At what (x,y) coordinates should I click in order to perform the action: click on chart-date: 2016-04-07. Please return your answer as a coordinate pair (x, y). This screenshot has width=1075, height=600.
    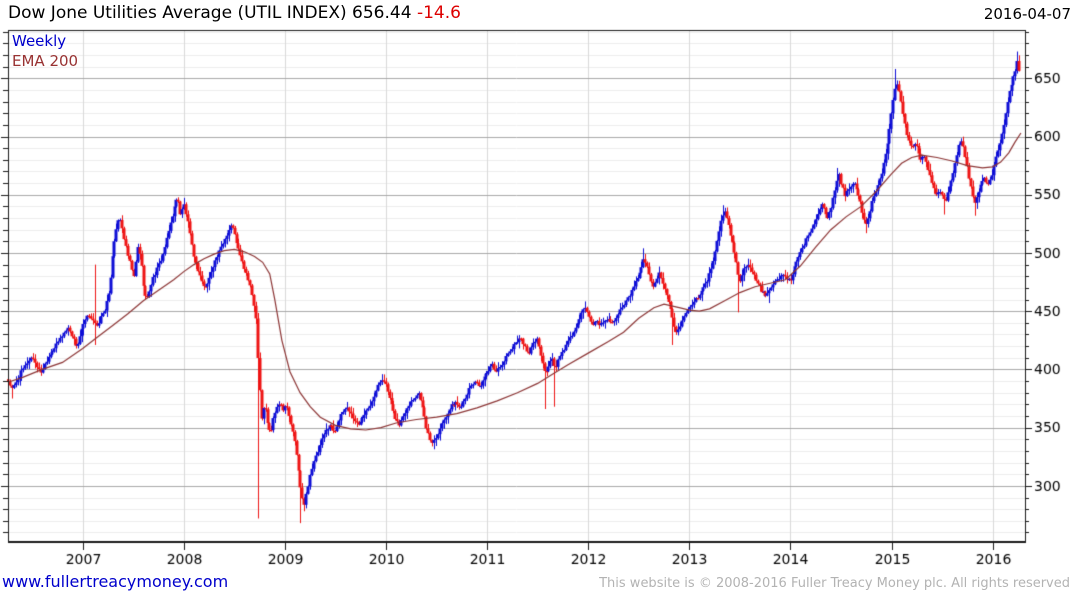
    Looking at the image, I should click on (1027, 14).